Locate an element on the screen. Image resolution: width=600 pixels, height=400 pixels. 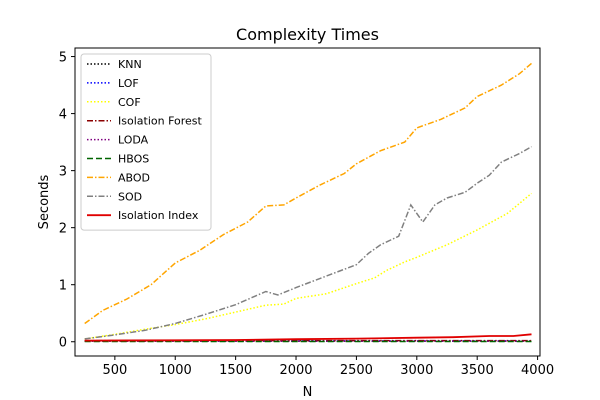
legend-entry: HBOS is located at coordinates (133, 159).